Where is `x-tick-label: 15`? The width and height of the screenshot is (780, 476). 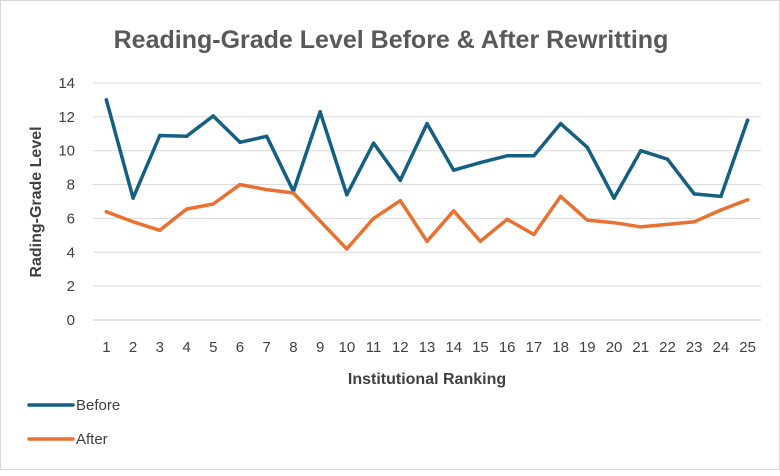
x-tick-label: 15 is located at coordinates (480, 347).